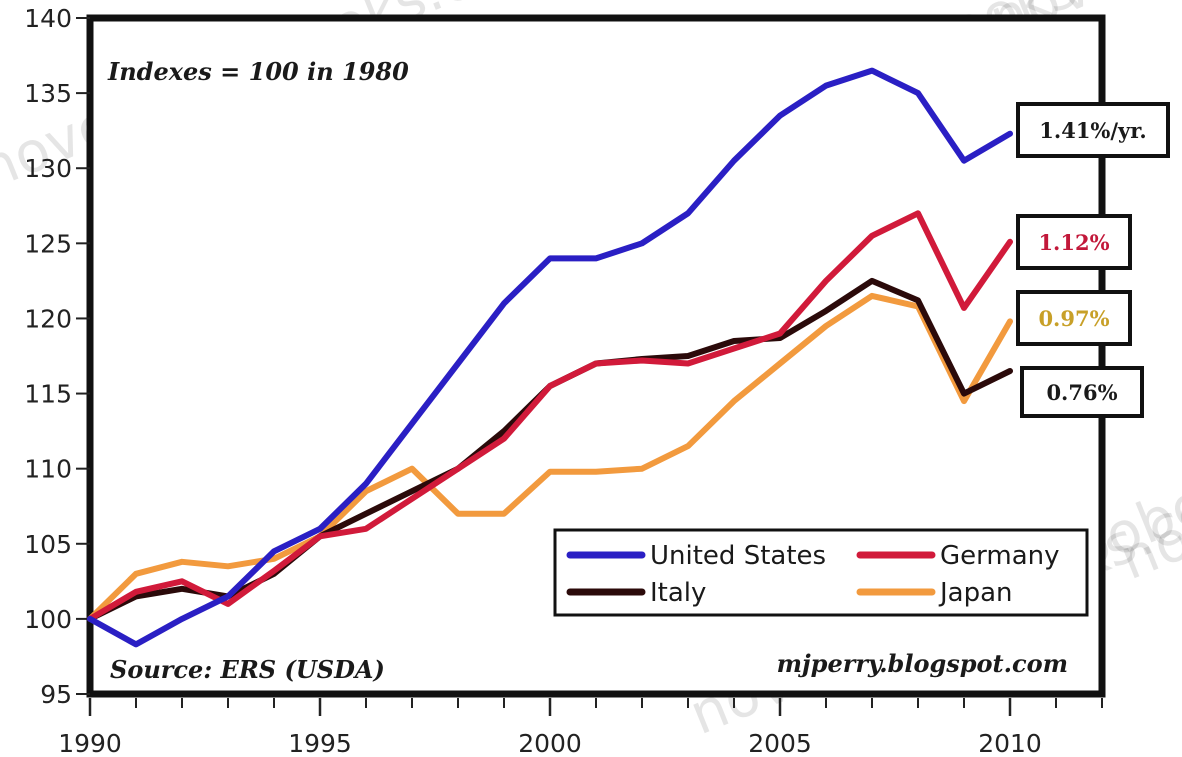  What do you see at coordinates (550, 743) in the screenshot?
I see `x-tick-label: 2000` at bounding box center [550, 743].